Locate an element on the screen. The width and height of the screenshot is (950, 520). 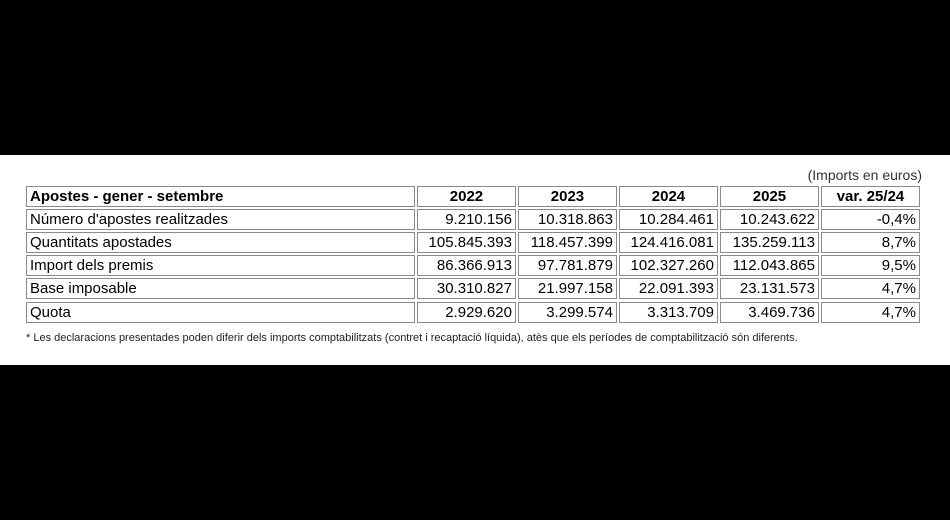
header-label: Apostes - gener - setembre is located at coordinates (220, 196).